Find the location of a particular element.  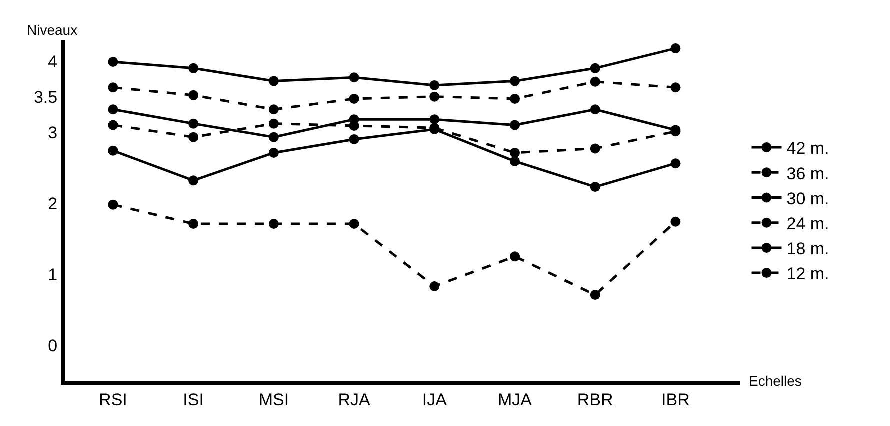

legend-label: 30 m. is located at coordinates (808, 198).